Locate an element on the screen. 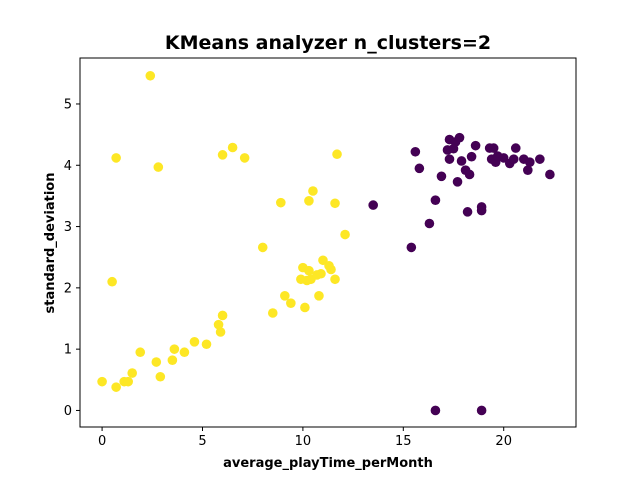  x-tick-label: 0 is located at coordinates (102, 441).